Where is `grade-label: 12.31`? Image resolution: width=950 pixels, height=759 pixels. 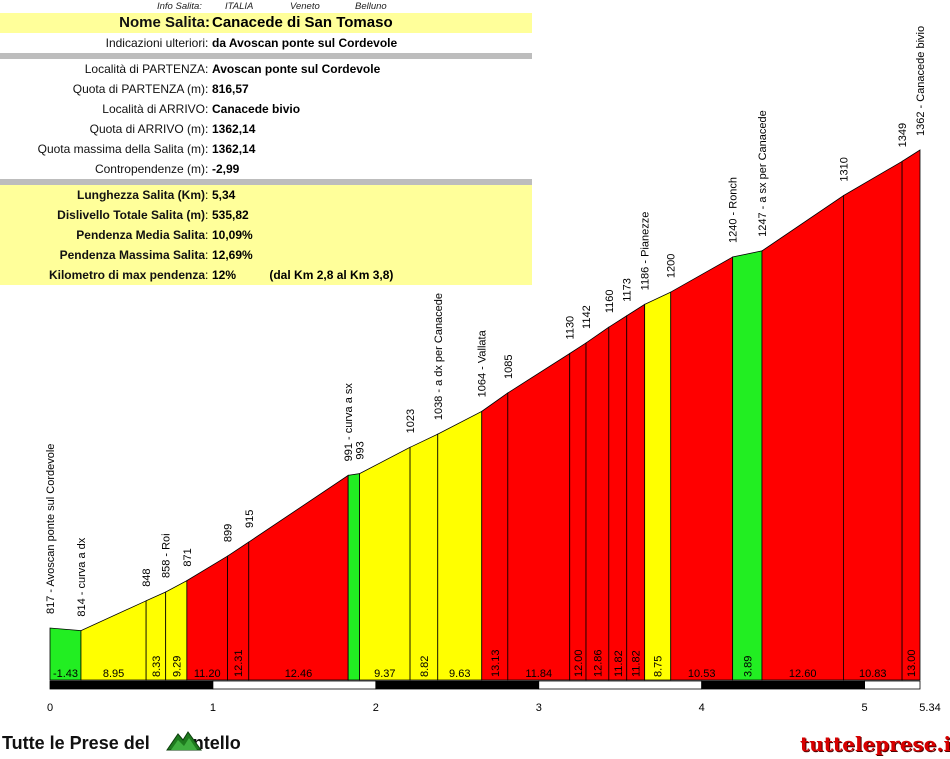
grade-label: 12.31 is located at coordinates (239, 663).